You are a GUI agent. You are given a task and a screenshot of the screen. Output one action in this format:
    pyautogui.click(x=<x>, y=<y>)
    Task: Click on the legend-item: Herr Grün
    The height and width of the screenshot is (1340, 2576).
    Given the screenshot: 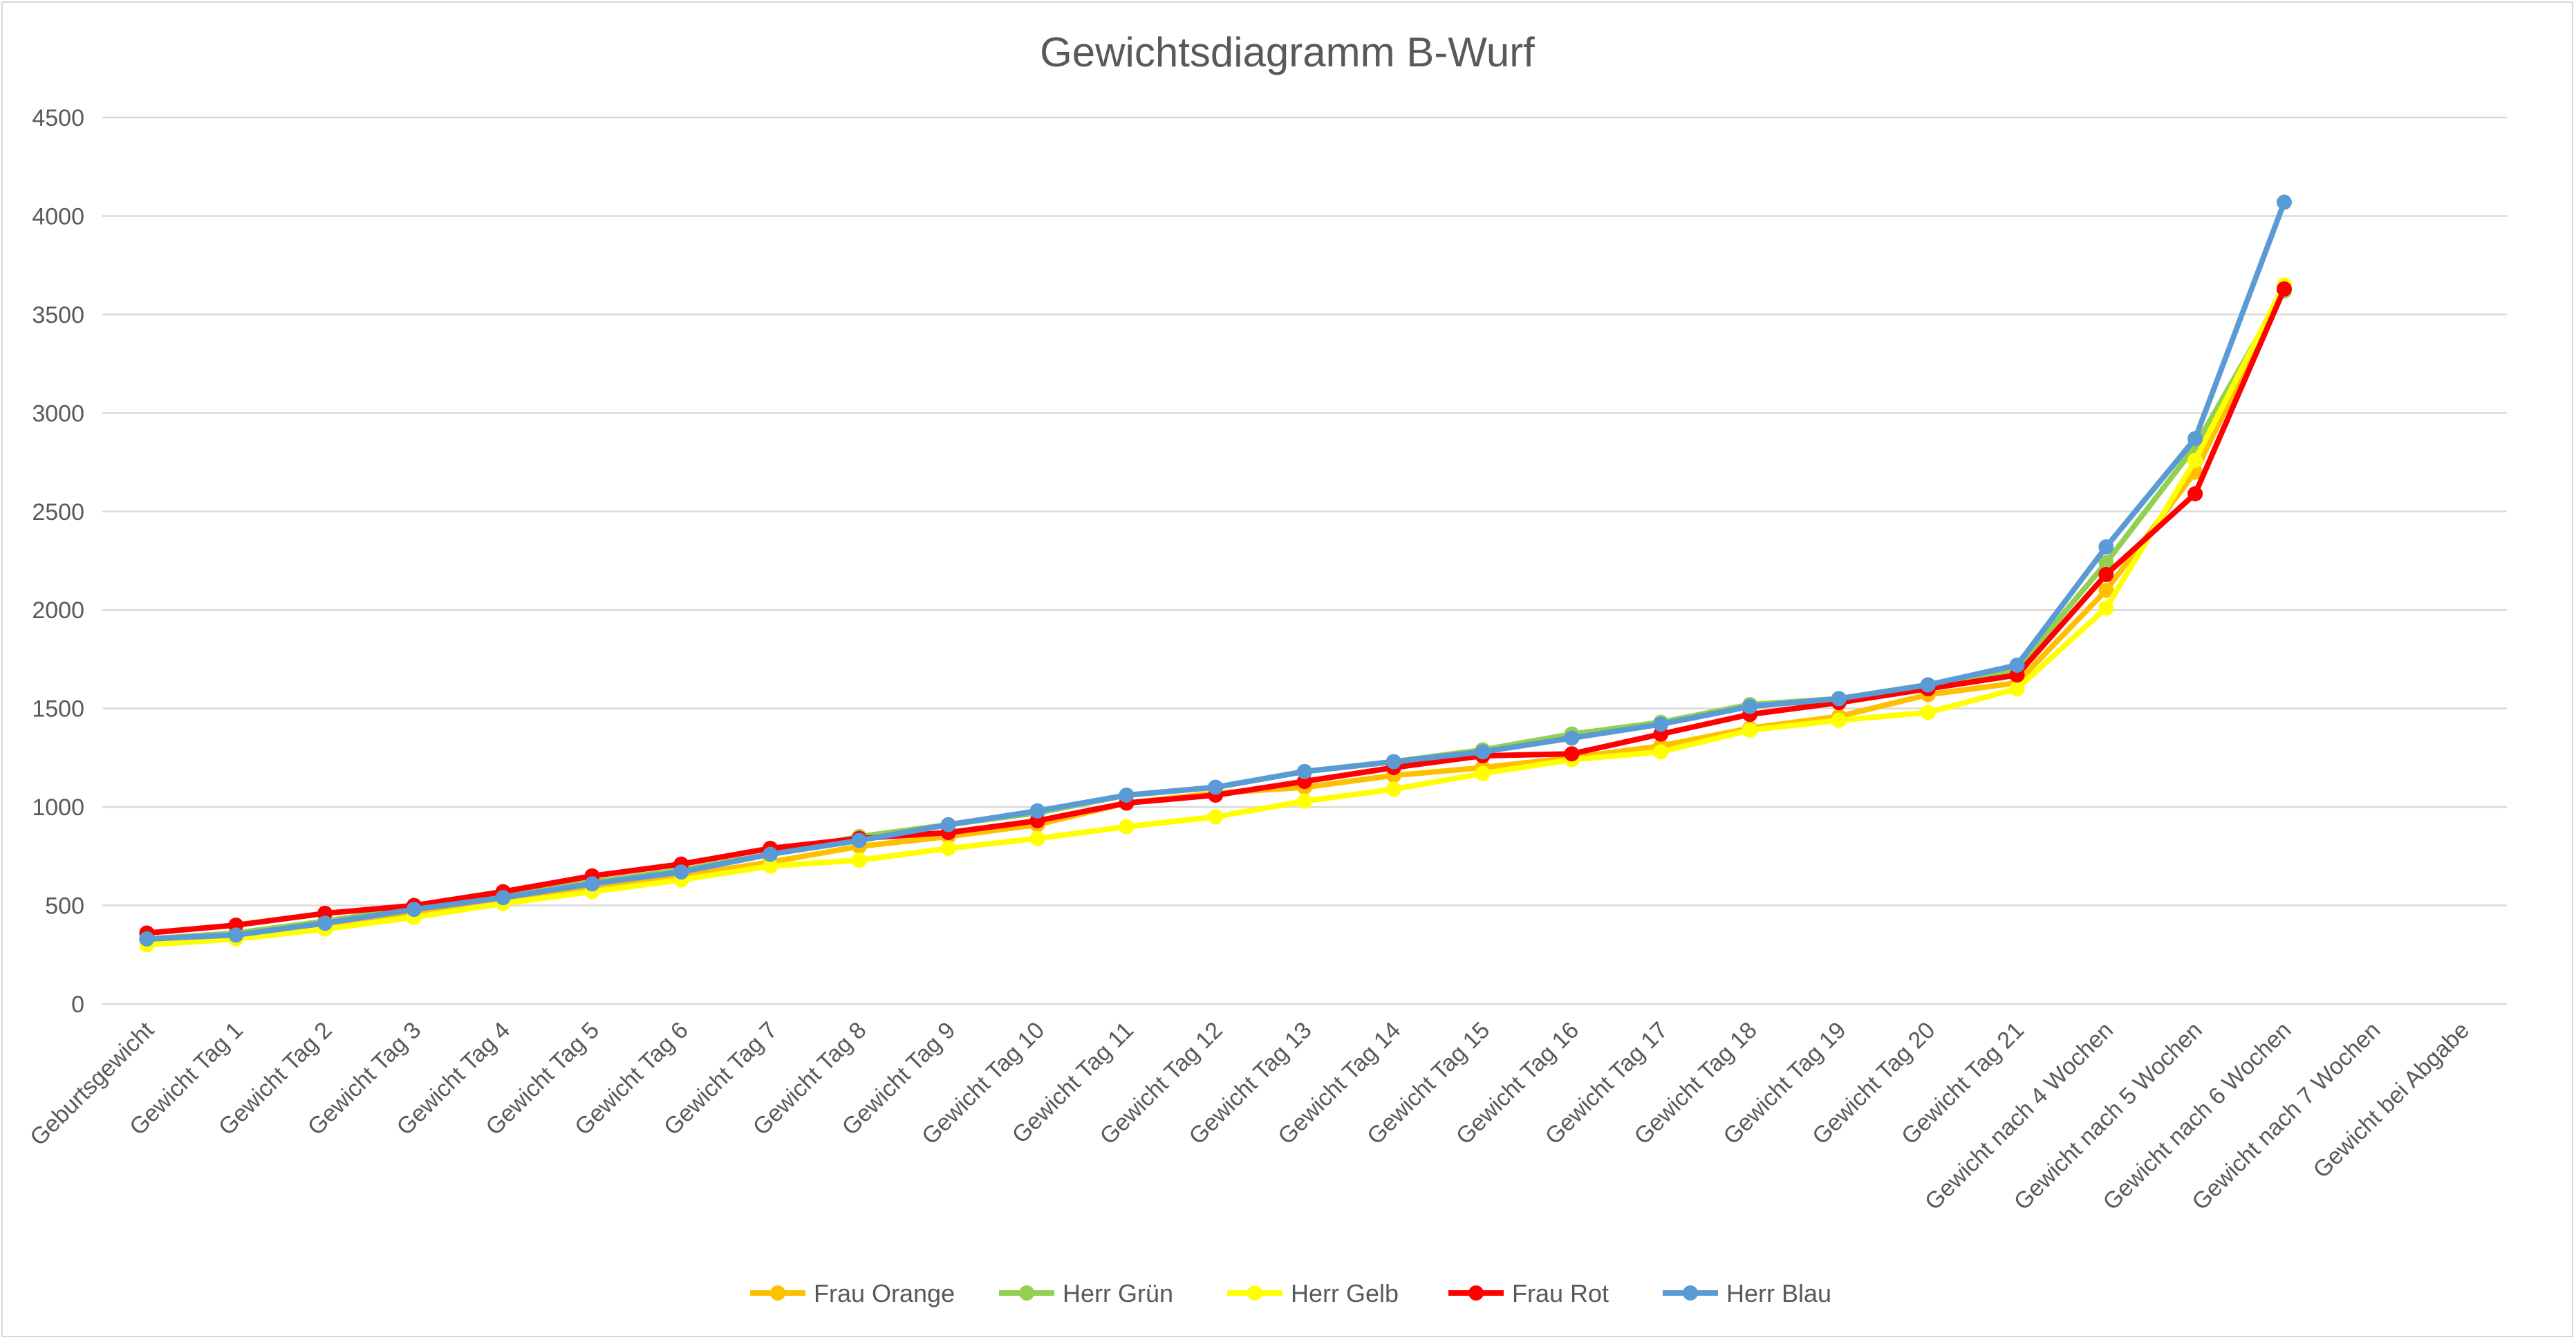 What is the action you would take?
    pyautogui.click(x=1086, y=1293)
    